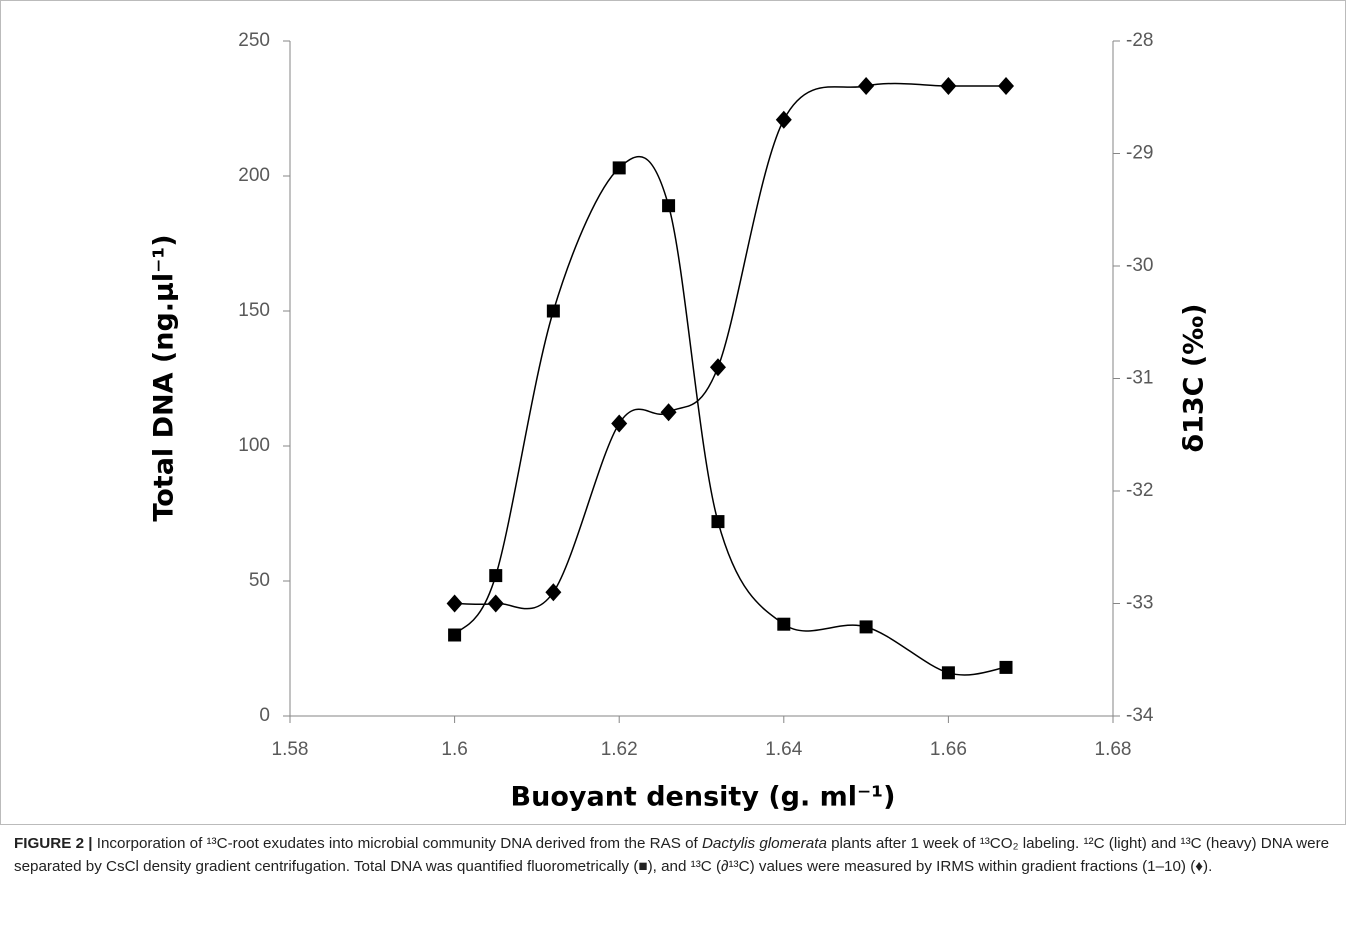 Image resolution: width=1346 pixels, height=928 pixels. Describe the element at coordinates (1139, 490) in the screenshot. I see `y2-tick-label: -32` at that location.